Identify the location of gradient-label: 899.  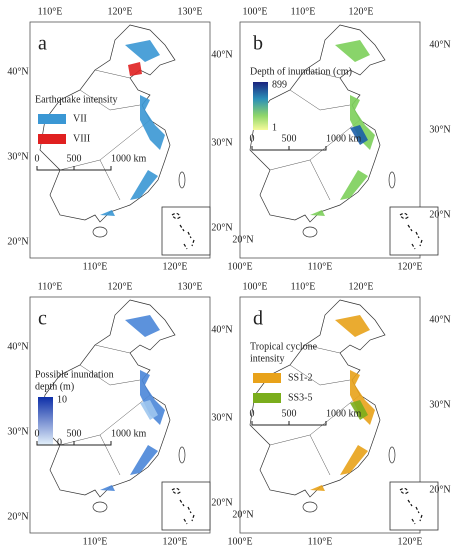
(279, 84).